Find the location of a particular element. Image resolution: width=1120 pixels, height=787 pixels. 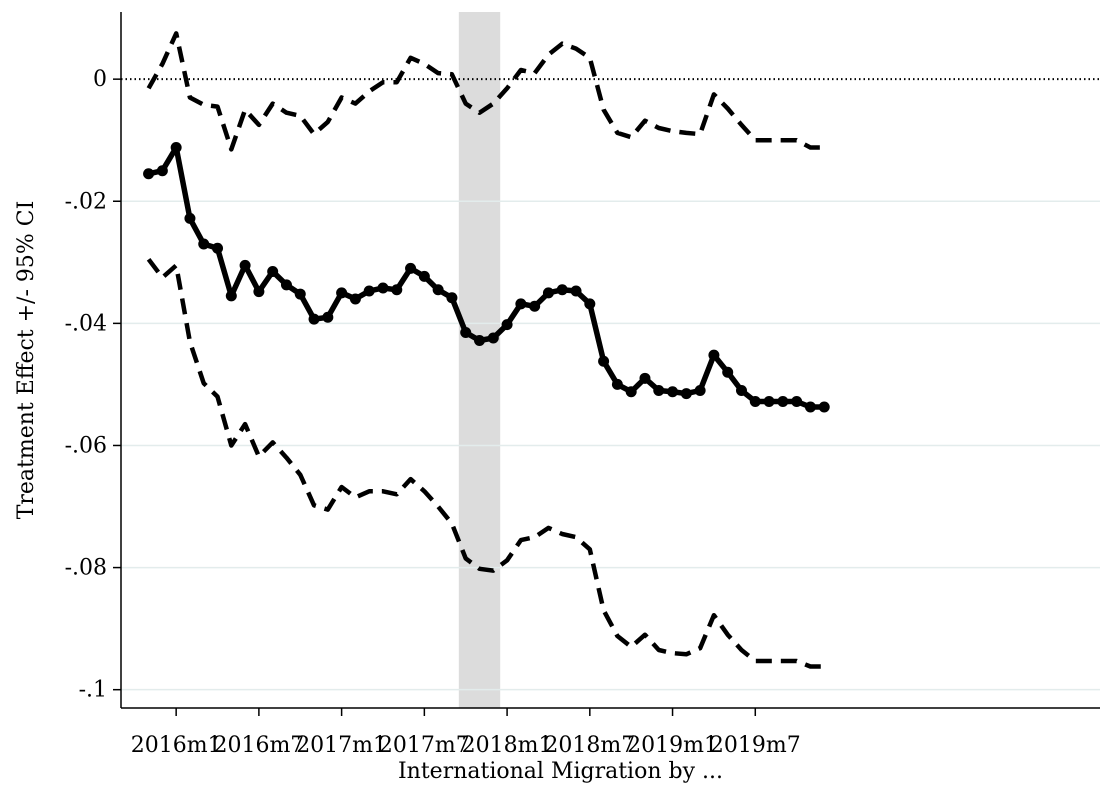

y-axis-ticks: 0 -.02 -.04 -.06 -.08 -.1 is located at coordinates (93, 385).